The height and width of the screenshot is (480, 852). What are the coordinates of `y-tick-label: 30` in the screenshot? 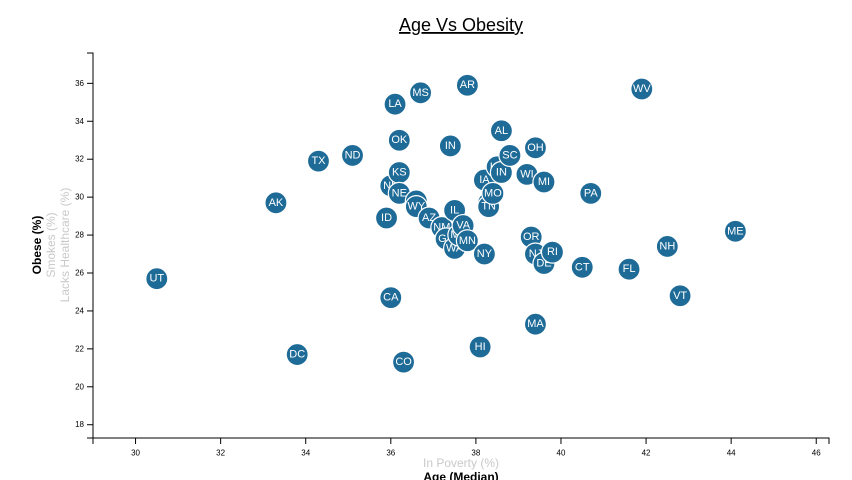 It's located at (79, 197).